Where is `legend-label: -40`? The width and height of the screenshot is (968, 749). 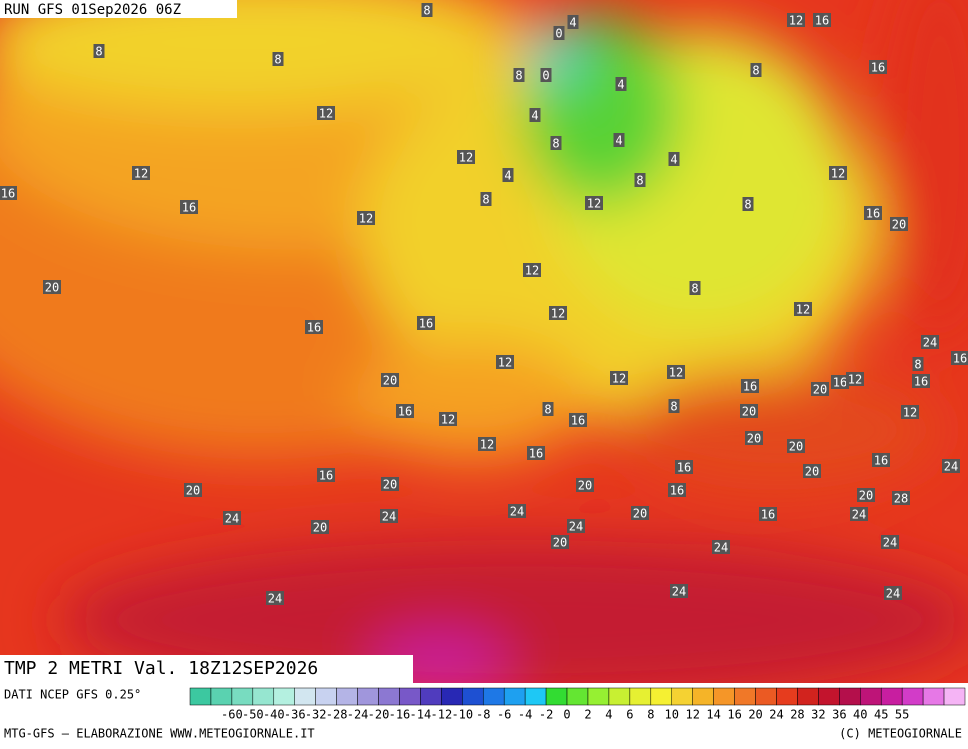 legend-label: -40 is located at coordinates (274, 715).